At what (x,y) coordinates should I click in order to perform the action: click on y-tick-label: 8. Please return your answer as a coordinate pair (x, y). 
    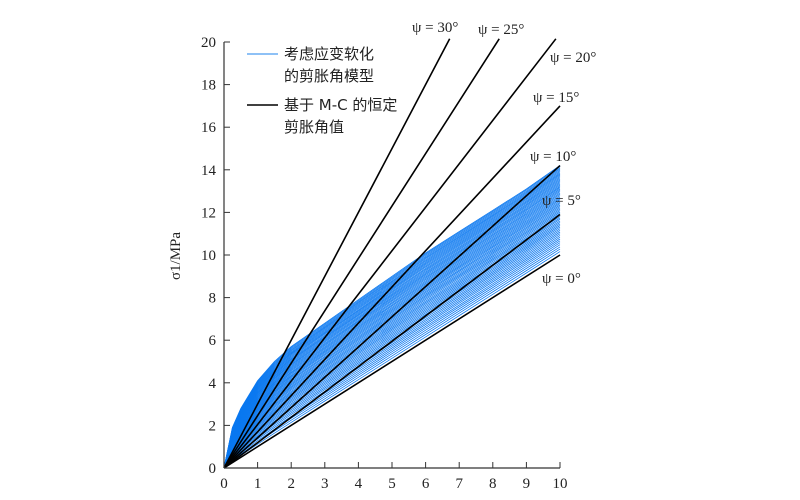
    Looking at the image, I should click on (213, 299).